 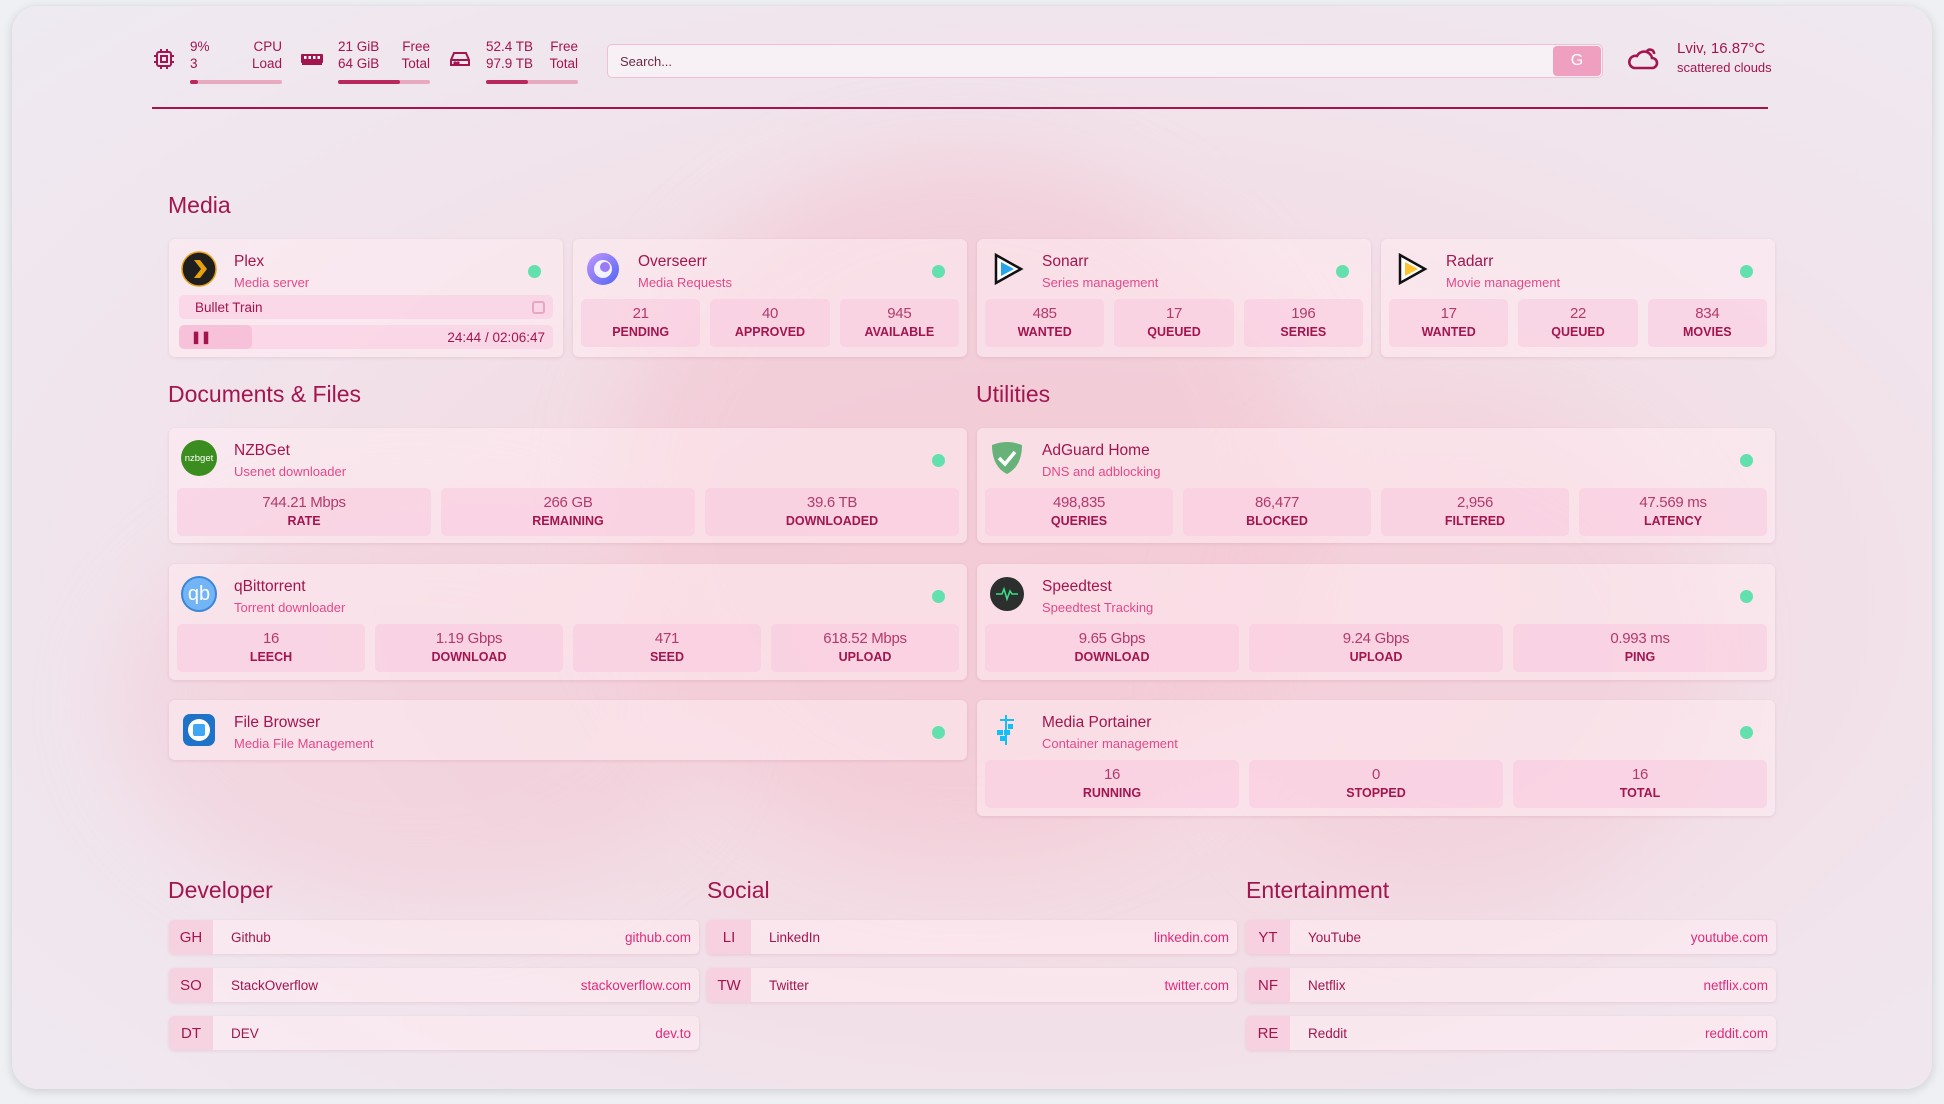 I want to click on disk-total-value: 97.9 TB, so click(x=510, y=63).